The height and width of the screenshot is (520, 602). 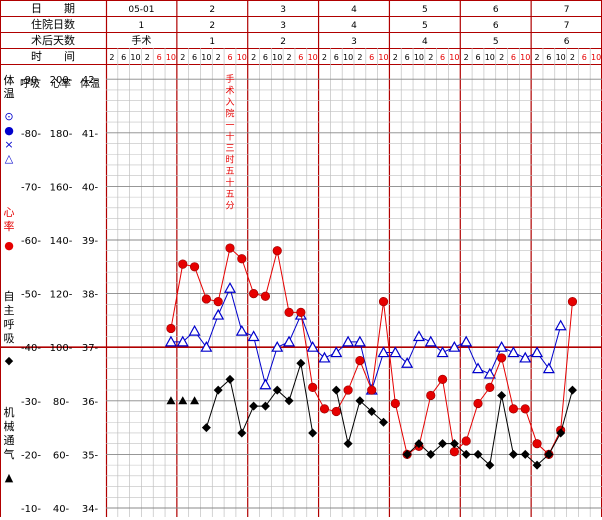 I want to click on temp-other-symbol: △, so click(x=9, y=158).